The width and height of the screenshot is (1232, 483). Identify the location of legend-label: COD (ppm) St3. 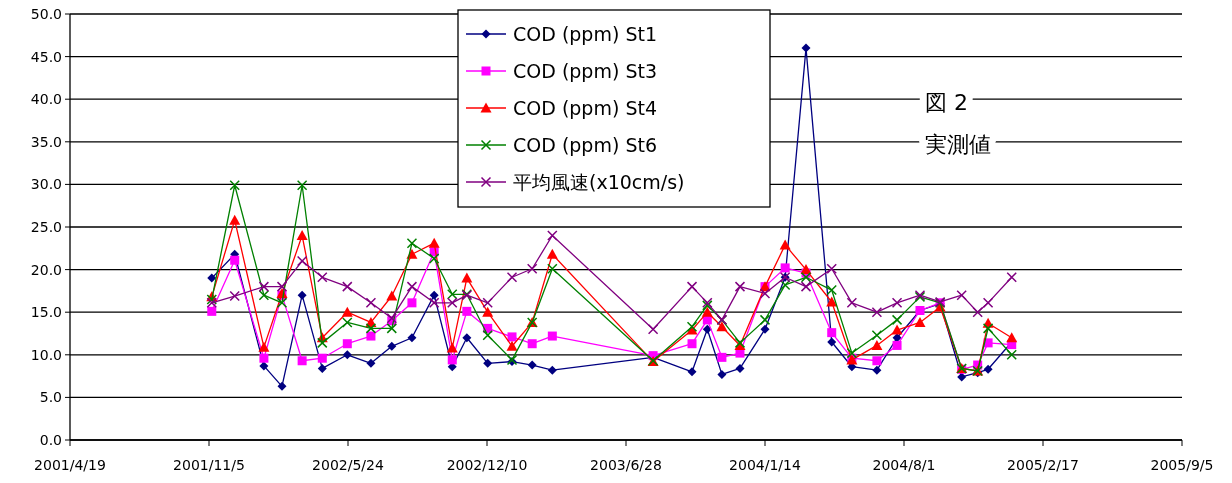
(585, 71).